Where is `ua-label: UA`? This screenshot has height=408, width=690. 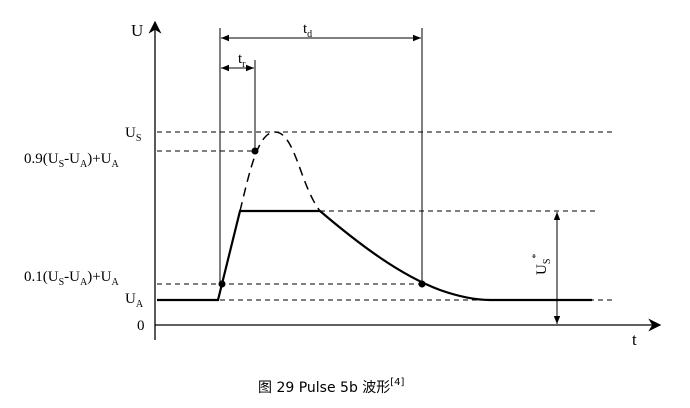 ua-label: UA is located at coordinates (134, 300).